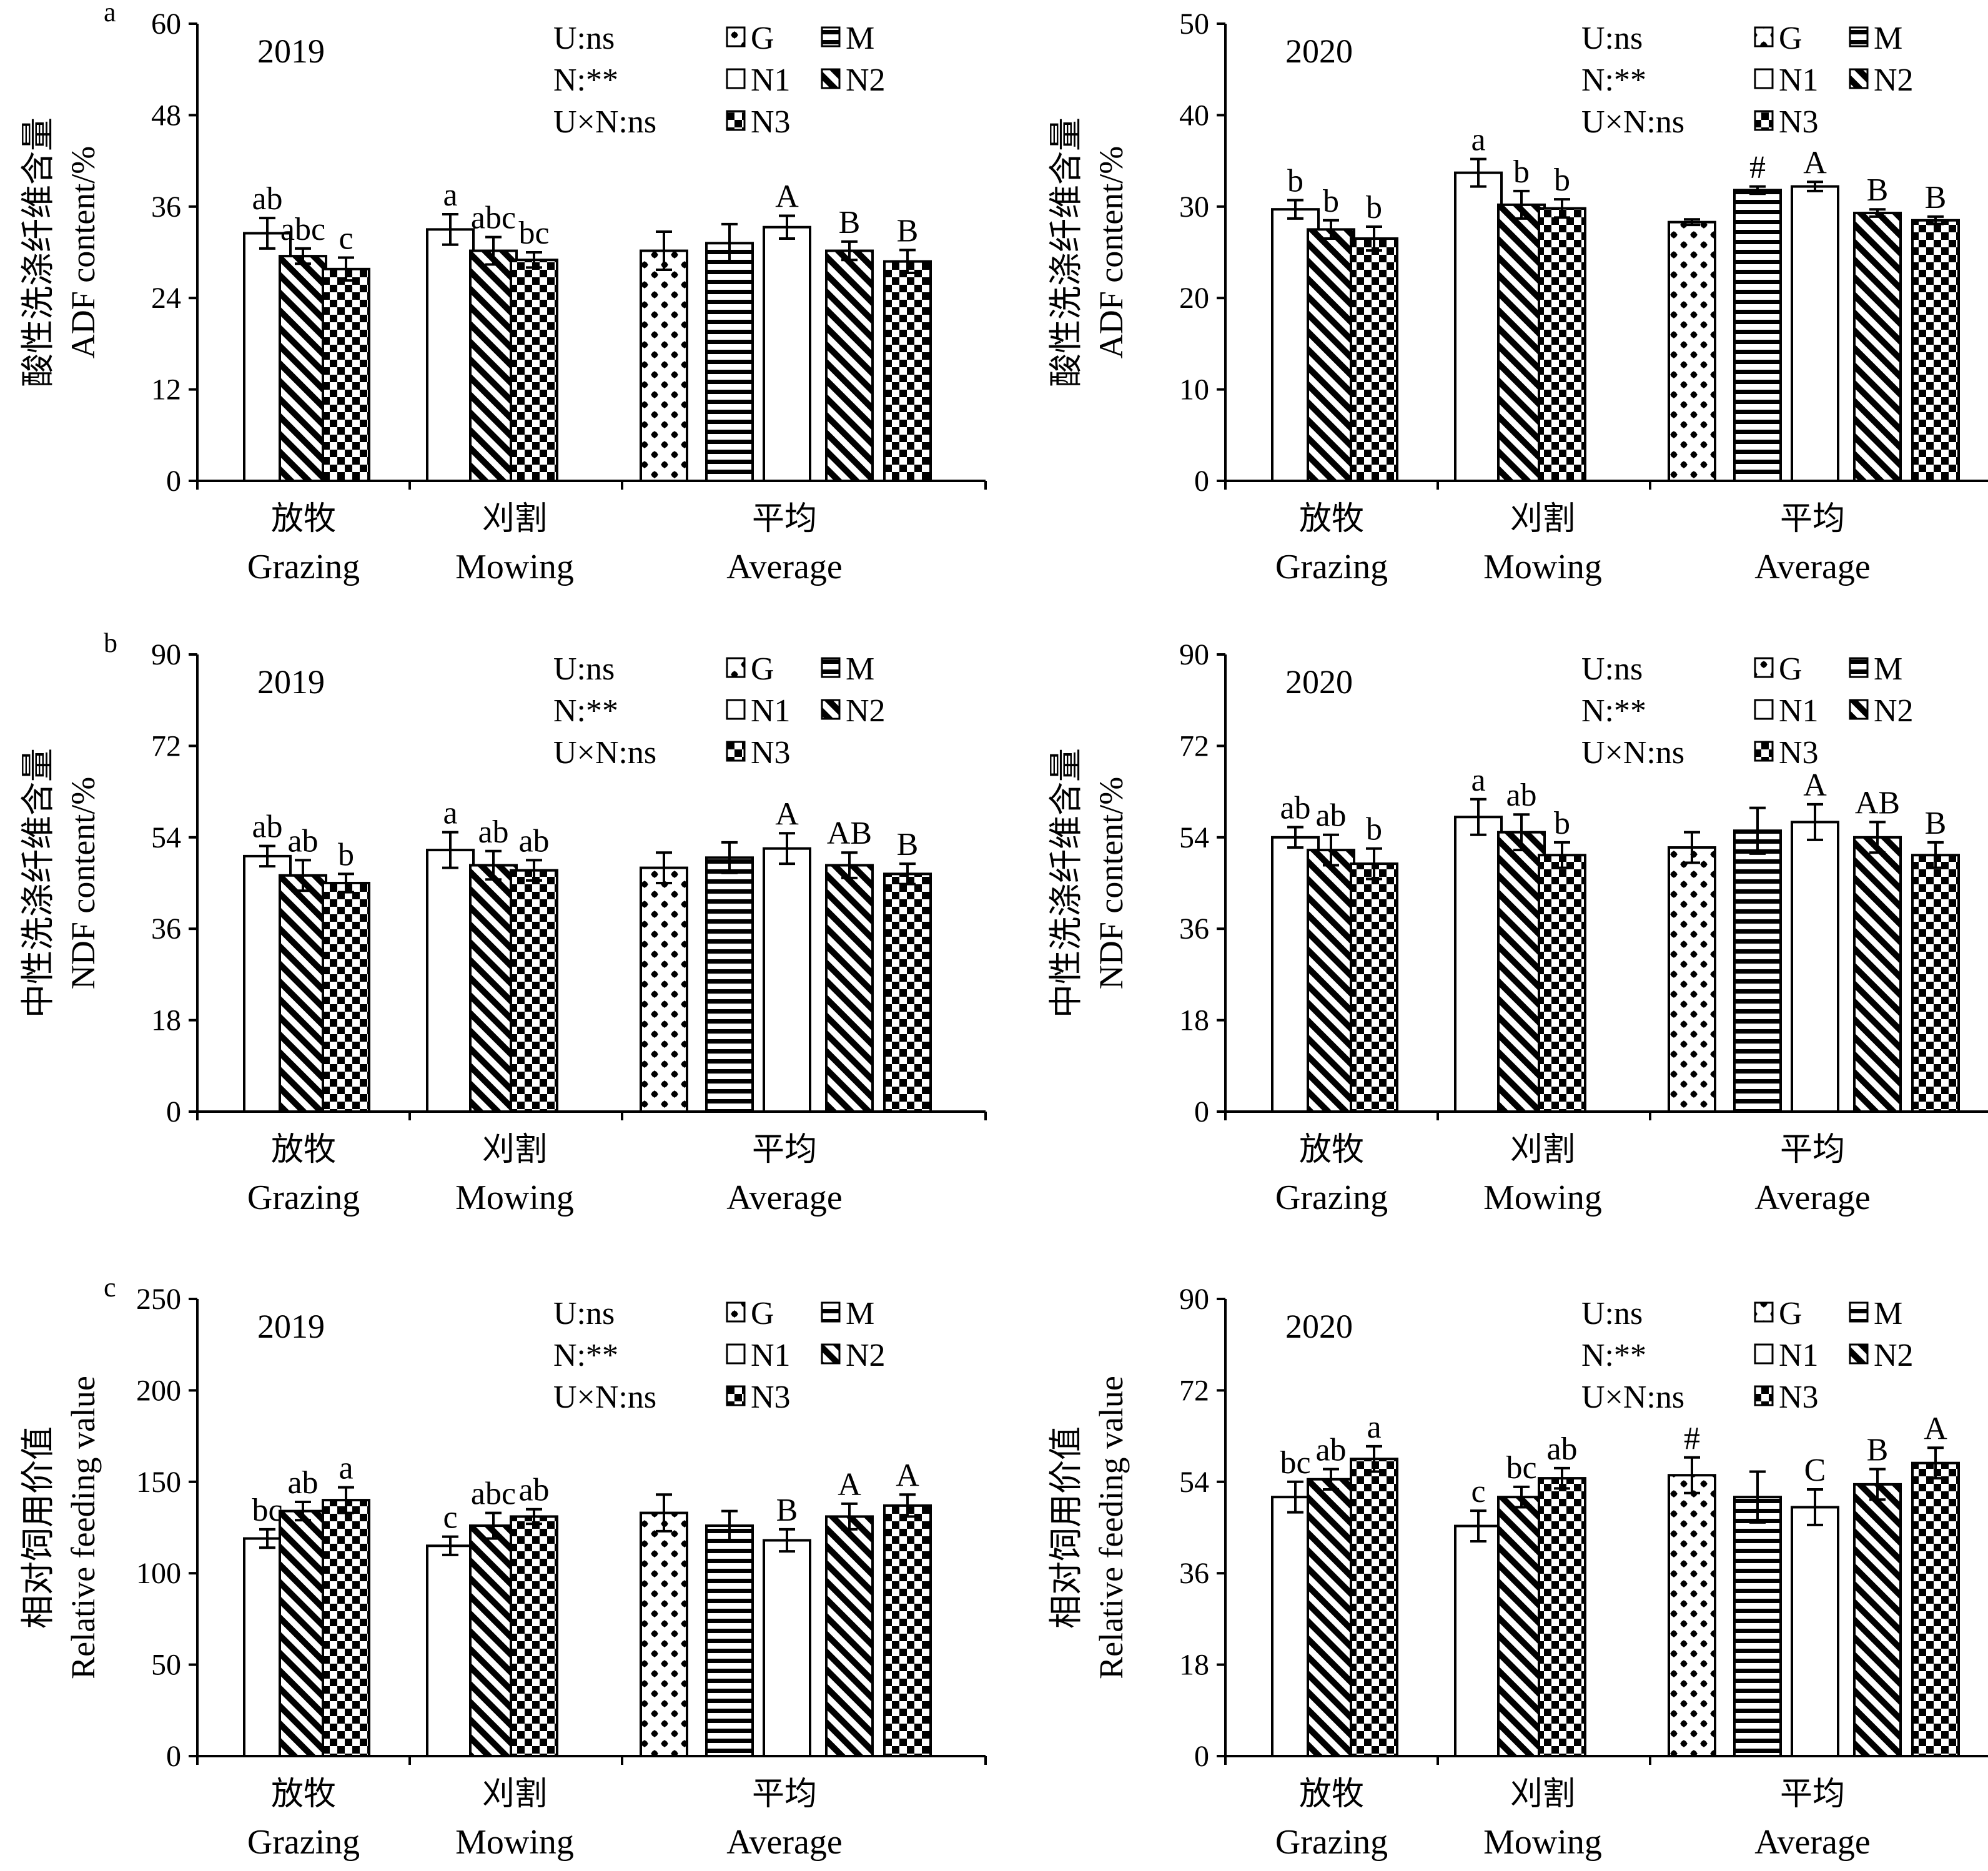  I want to click on bar-average-n3, so click(1935, 984).